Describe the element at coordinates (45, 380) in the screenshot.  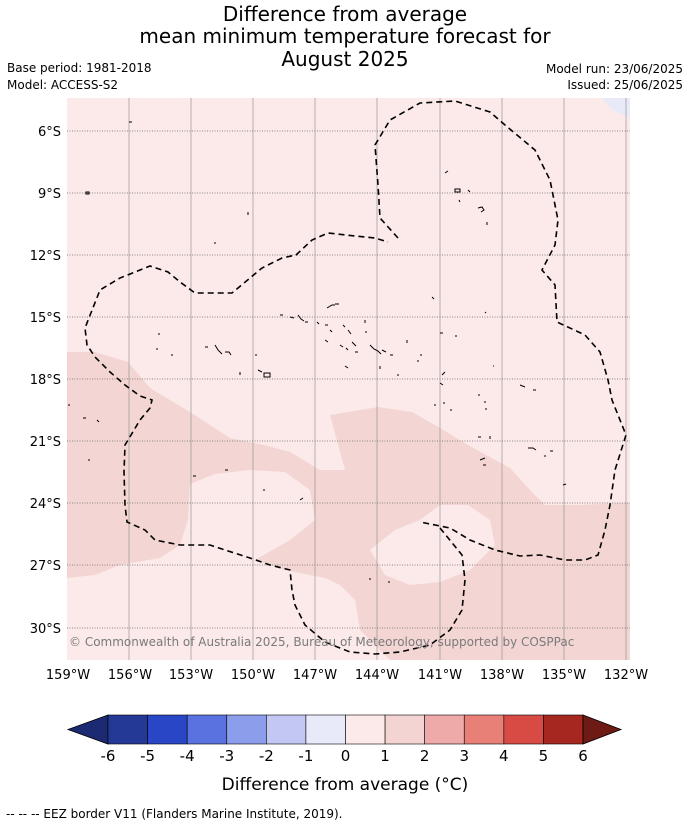
I see `lat-label: 18°S` at that location.